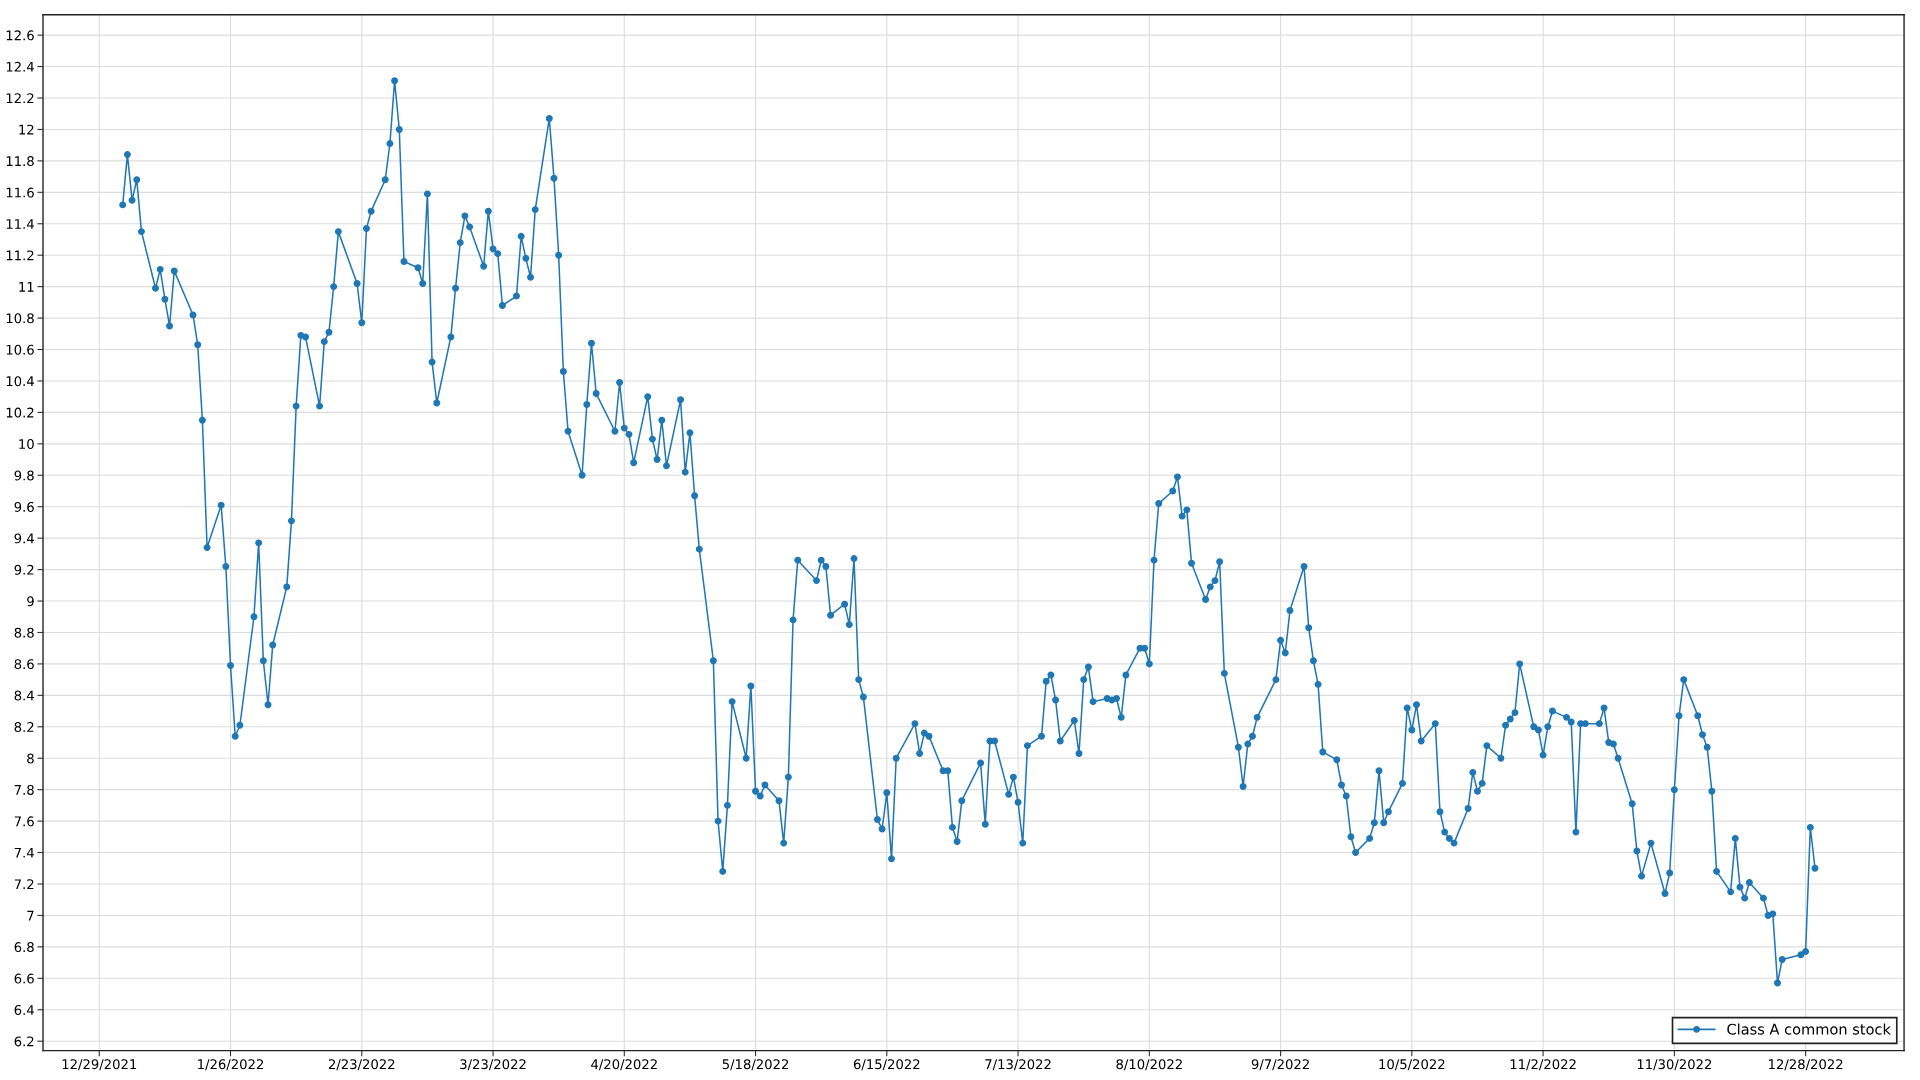  I want to click on x-tick-label: 4/20/2022, so click(624, 1065).